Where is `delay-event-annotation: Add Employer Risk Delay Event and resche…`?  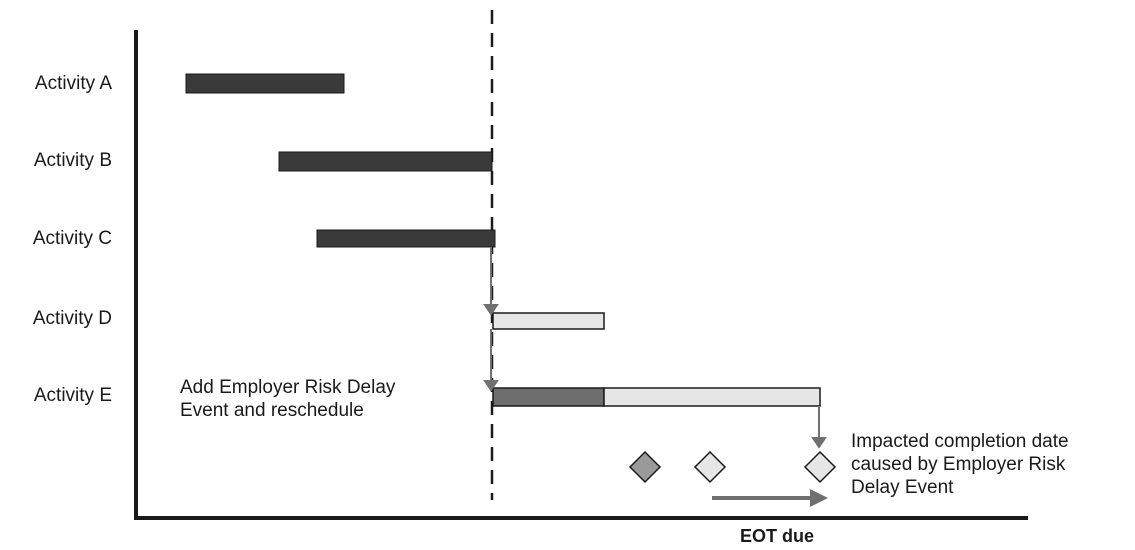
delay-event-annotation: Add Employer Risk Delay Event and resche… is located at coordinates (288, 399).